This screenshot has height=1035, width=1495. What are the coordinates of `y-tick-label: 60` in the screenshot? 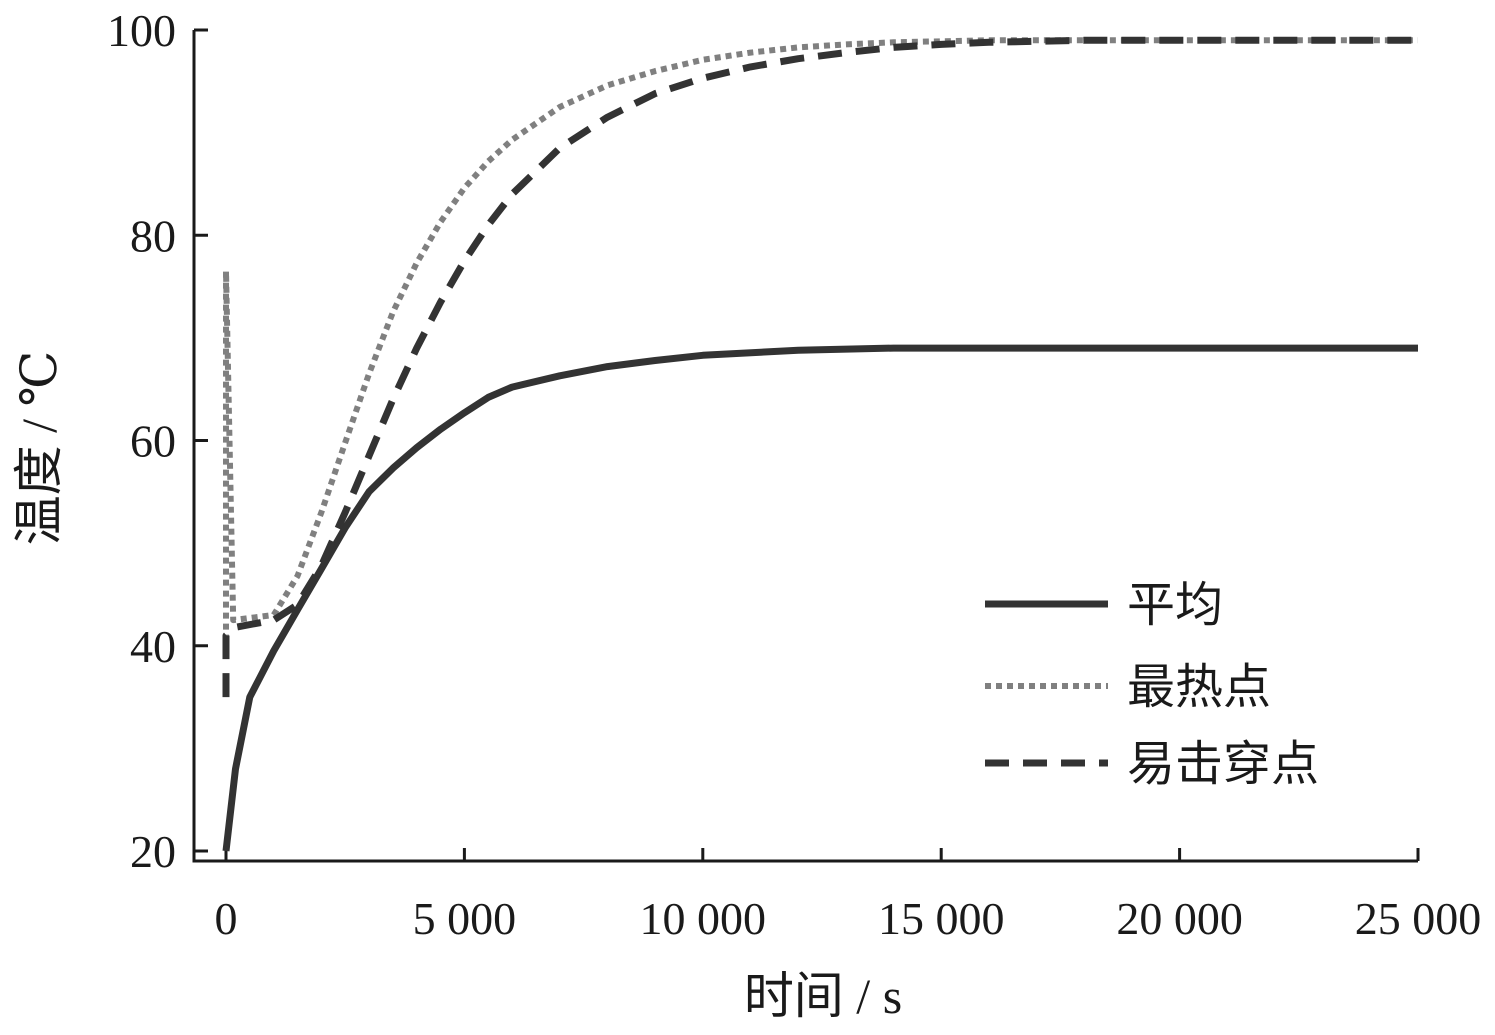 It's located at (153, 441).